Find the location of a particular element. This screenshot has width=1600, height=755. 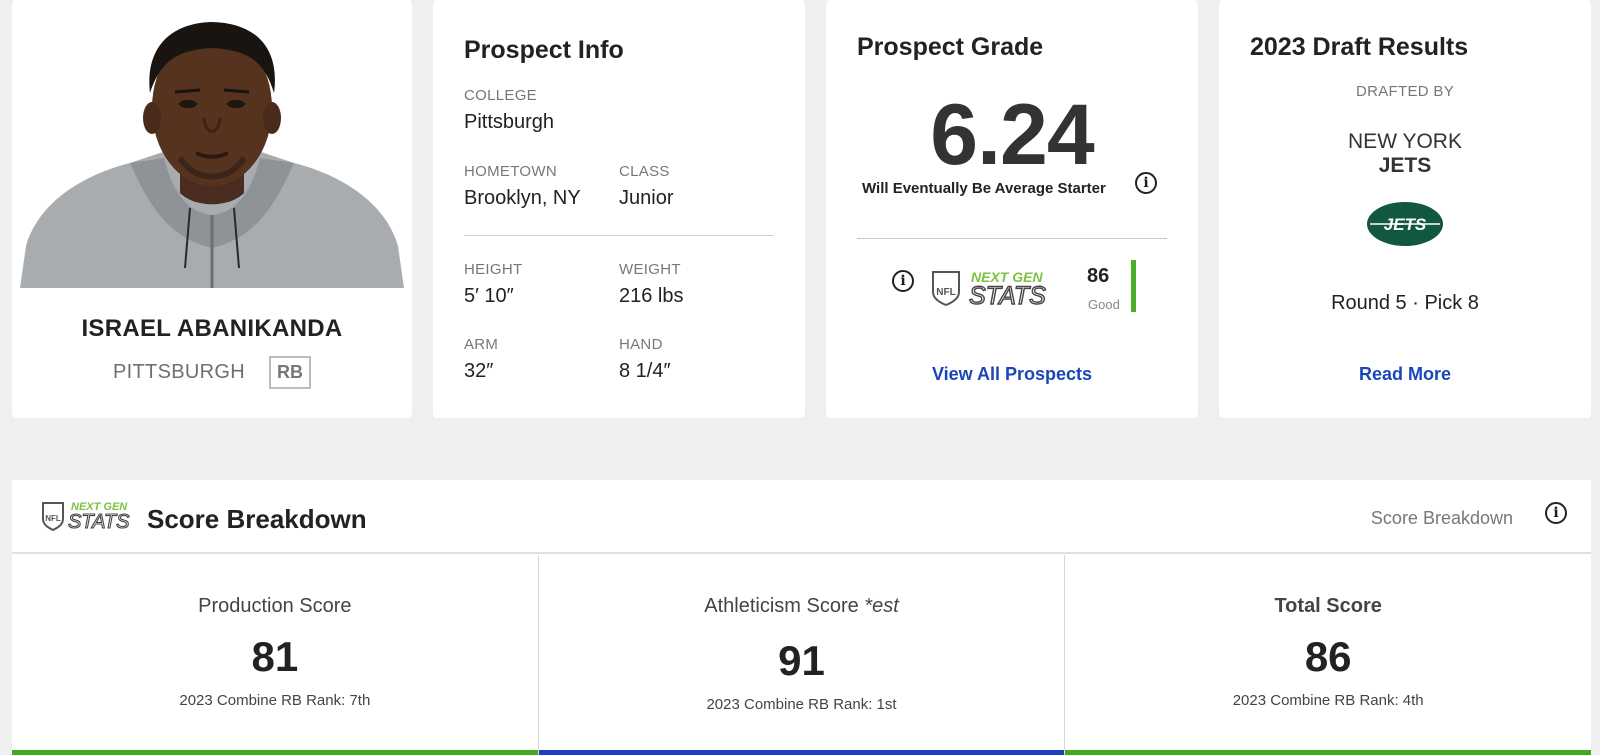

grade-description: Will Eventually Be Average Starter is located at coordinates (984, 188).